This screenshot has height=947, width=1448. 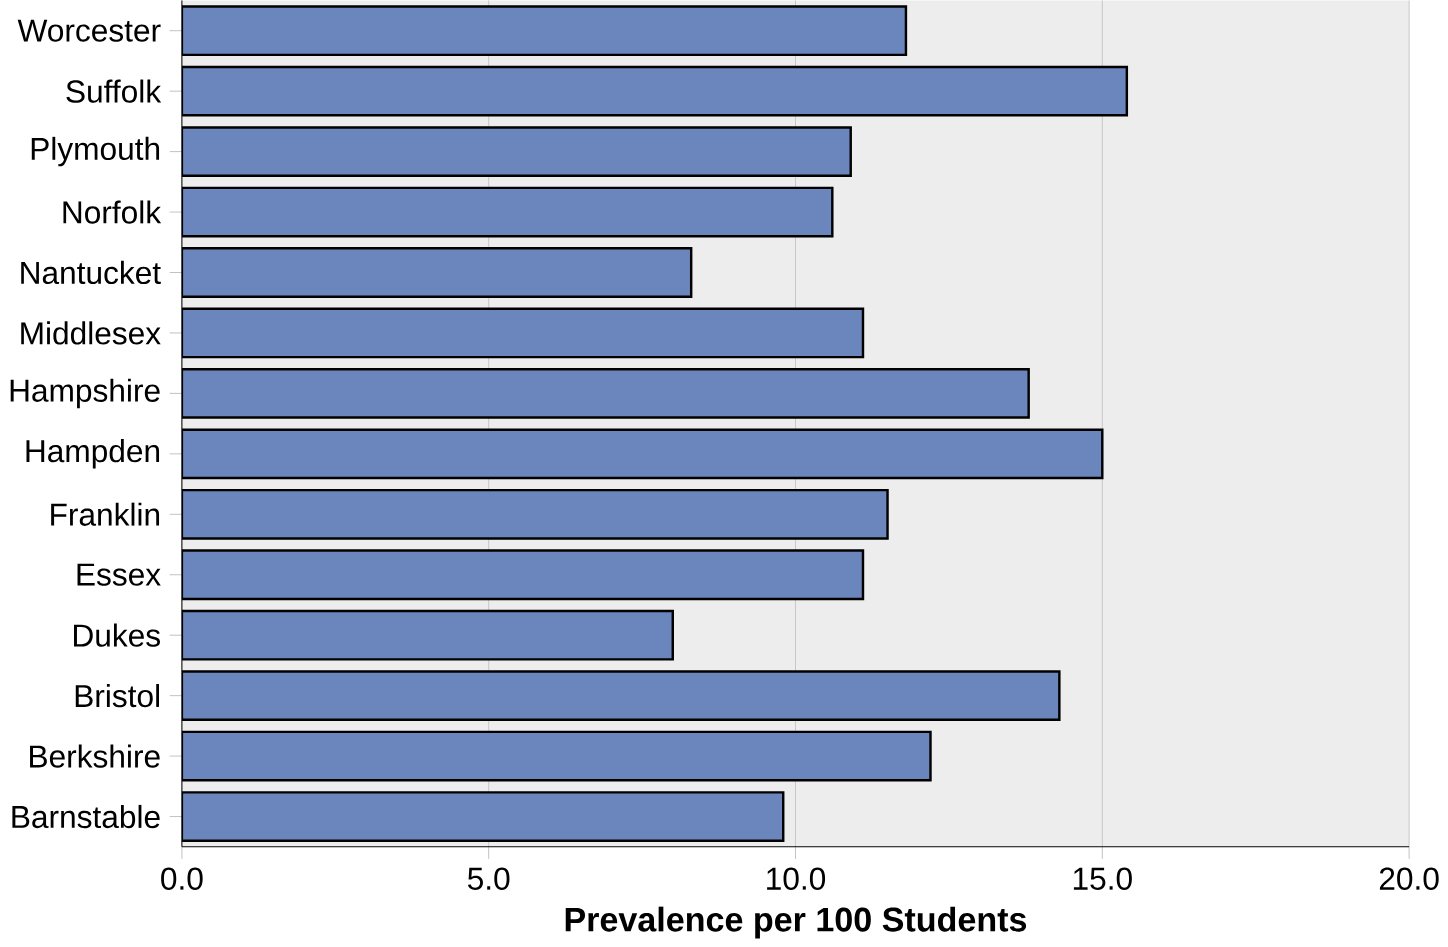 What do you see at coordinates (89, 30) in the screenshot?
I see `y-tick-label: Worcester` at bounding box center [89, 30].